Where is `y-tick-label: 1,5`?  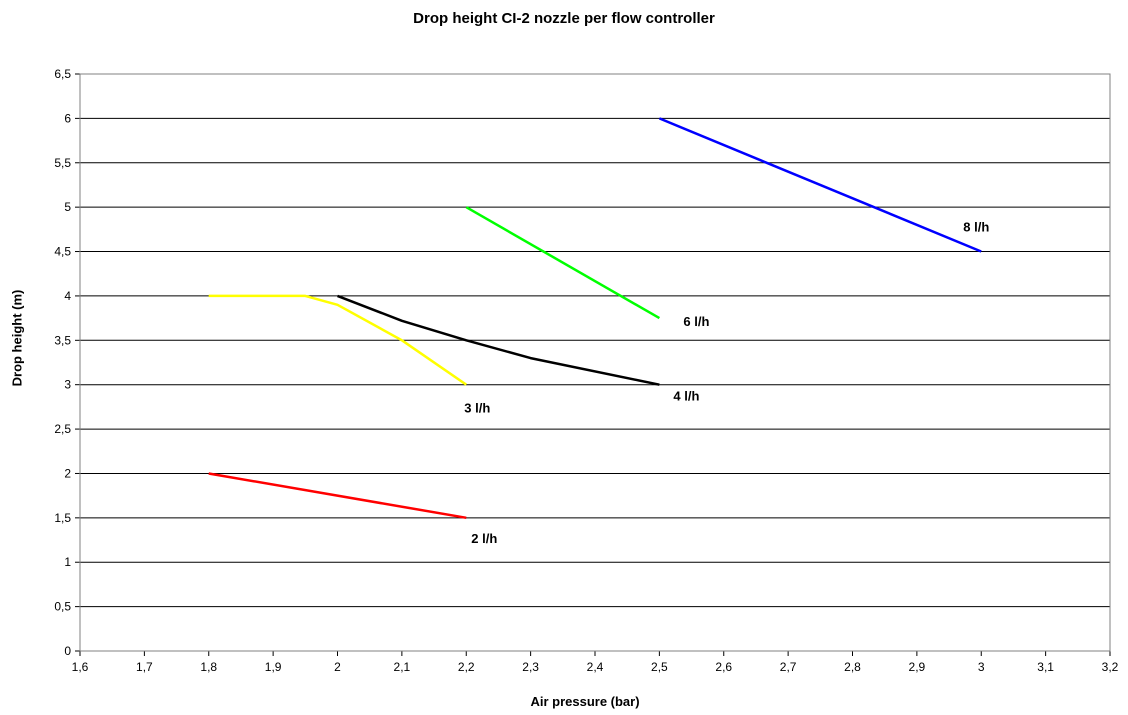 y-tick-label: 1,5 is located at coordinates (62, 518).